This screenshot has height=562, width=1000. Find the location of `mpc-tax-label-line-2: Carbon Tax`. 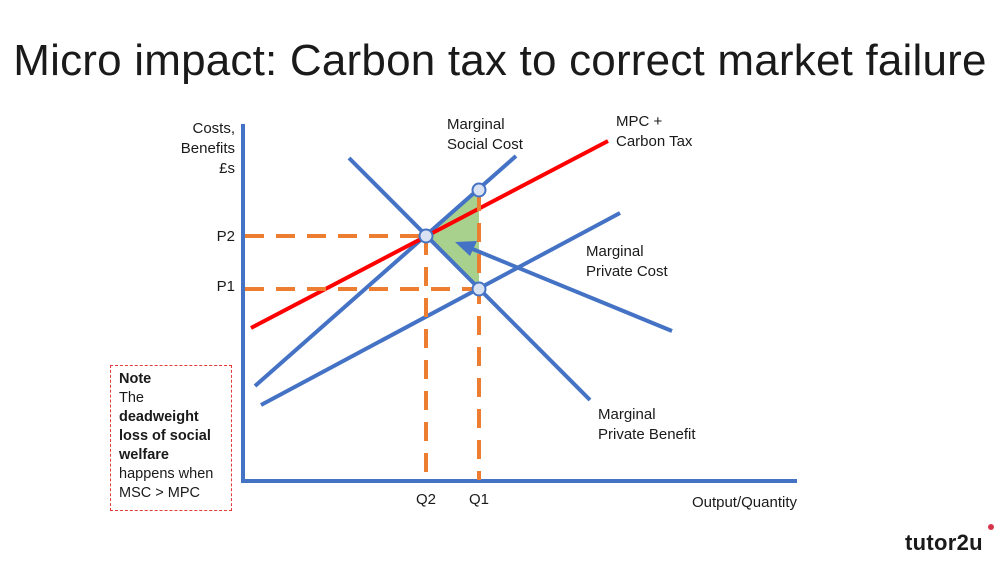

mpc-tax-label-line-2: Carbon Tax is located at coordinates (654, 141).